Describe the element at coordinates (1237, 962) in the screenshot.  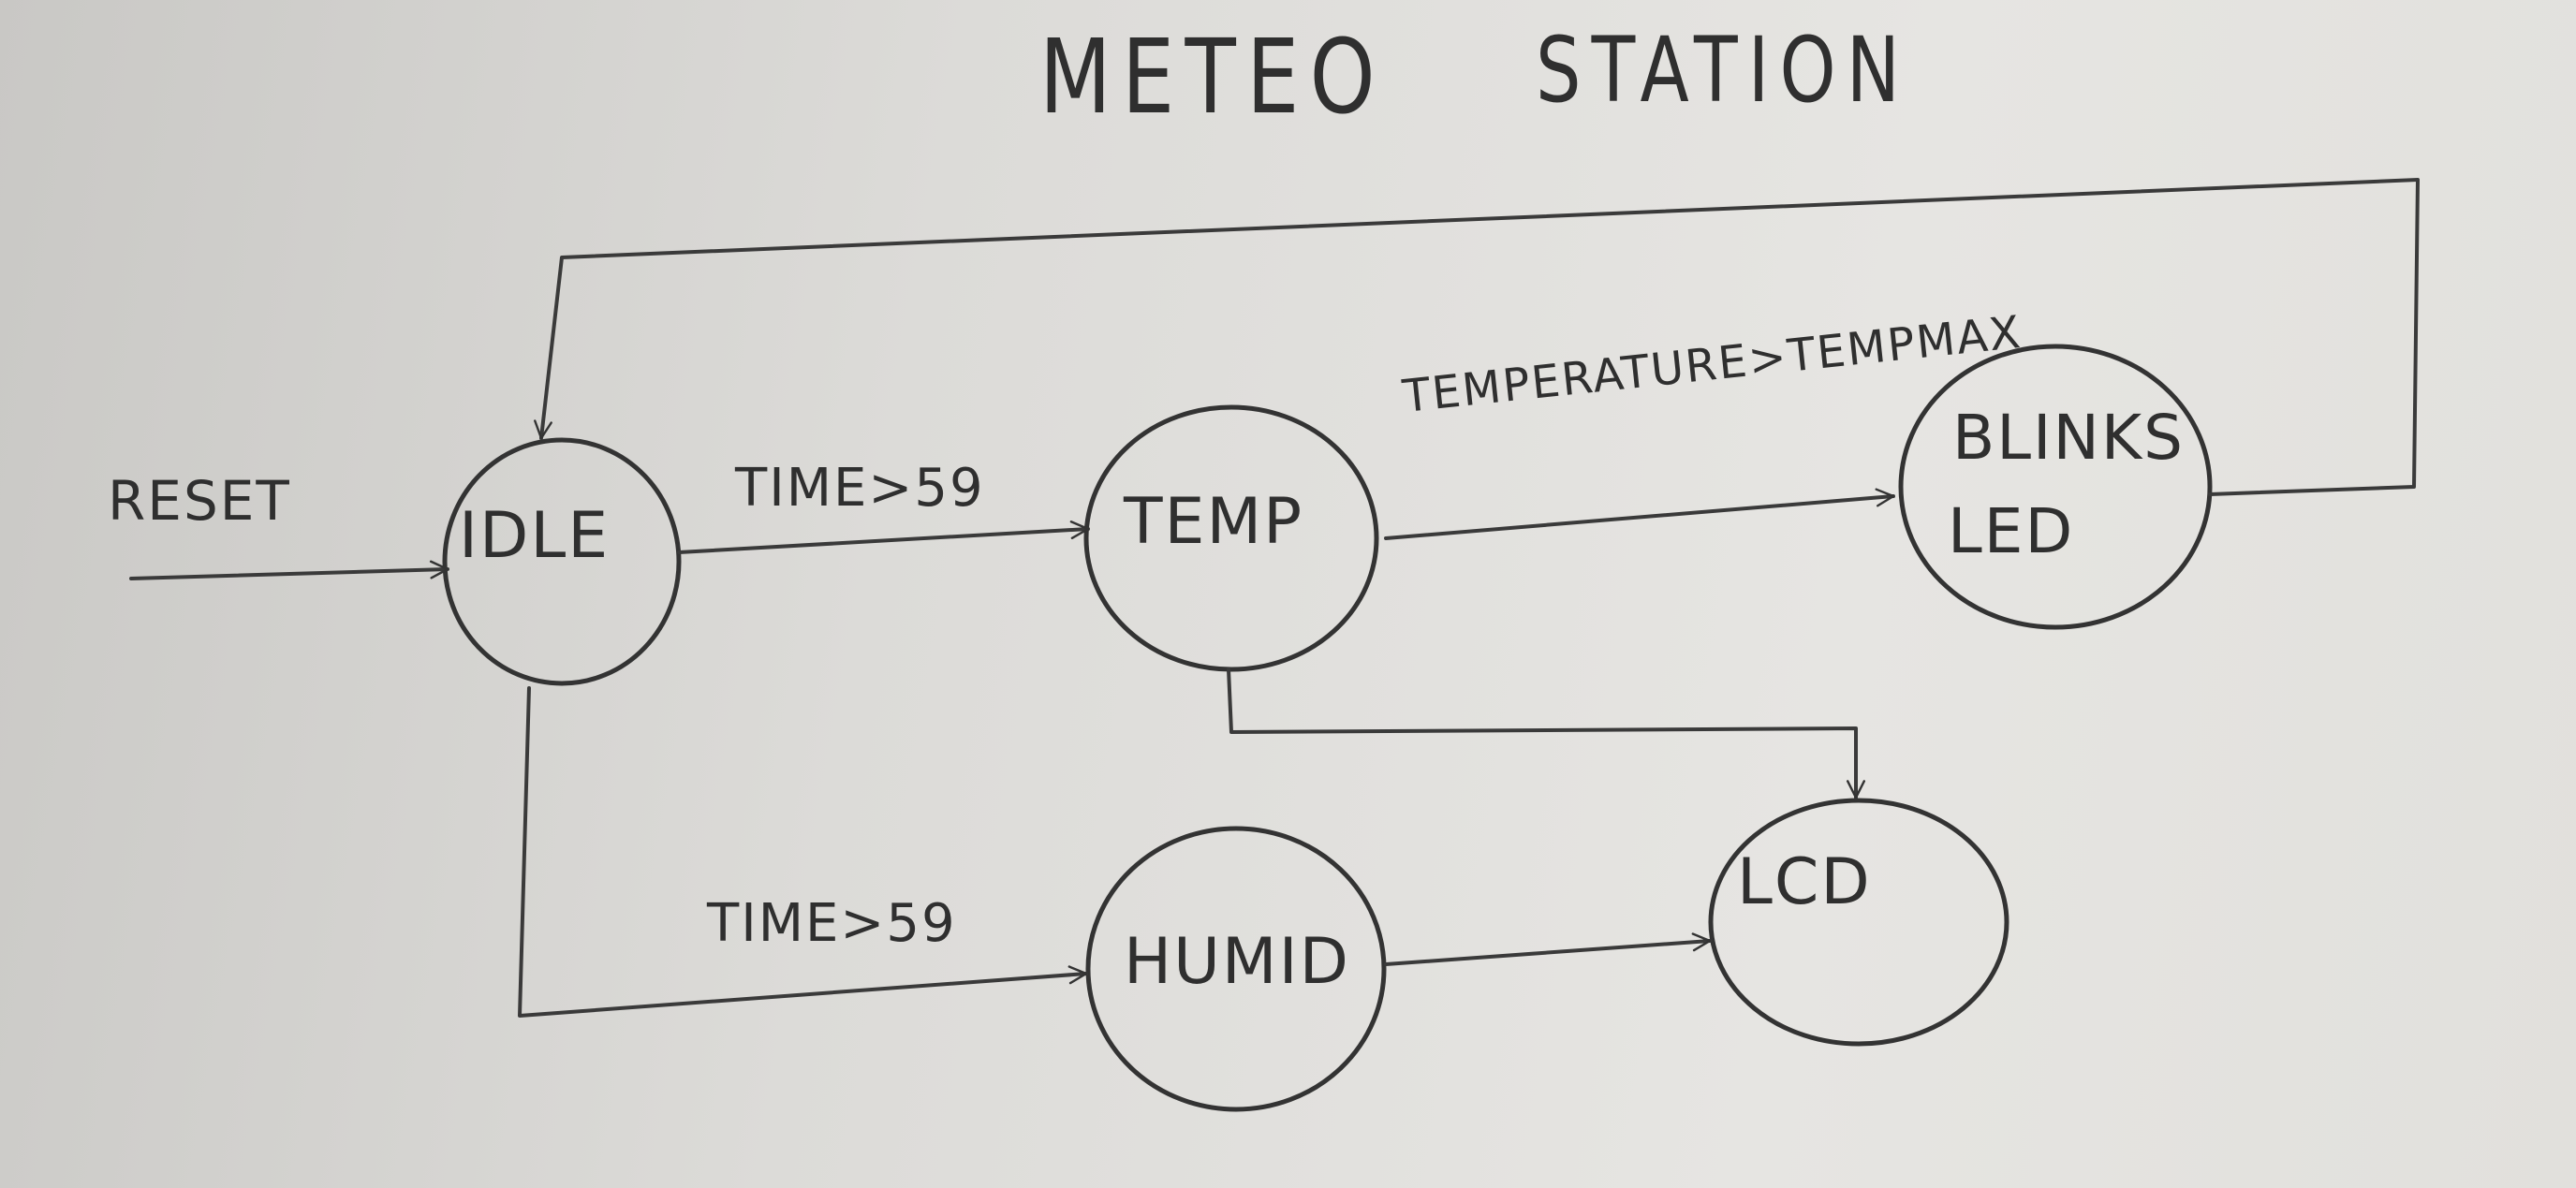
I see `state-humid-label: HUMID` at that location.